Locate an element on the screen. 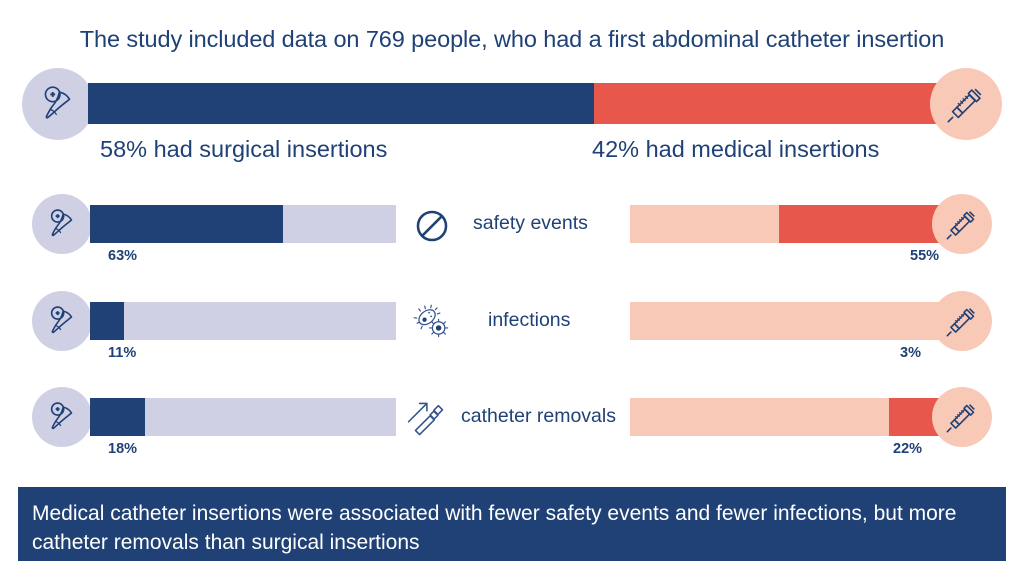 The width and height of the screenshot is (1024, 576). table-row: 18% catheter removals 22% is located at coordinates (512, 421).